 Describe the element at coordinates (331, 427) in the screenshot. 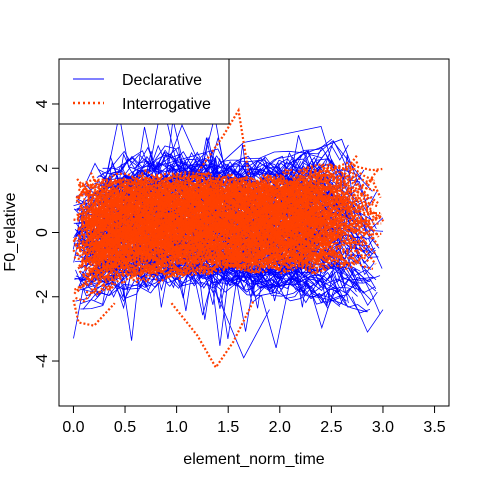

I see `x-tick-label: 2.5` at that location.